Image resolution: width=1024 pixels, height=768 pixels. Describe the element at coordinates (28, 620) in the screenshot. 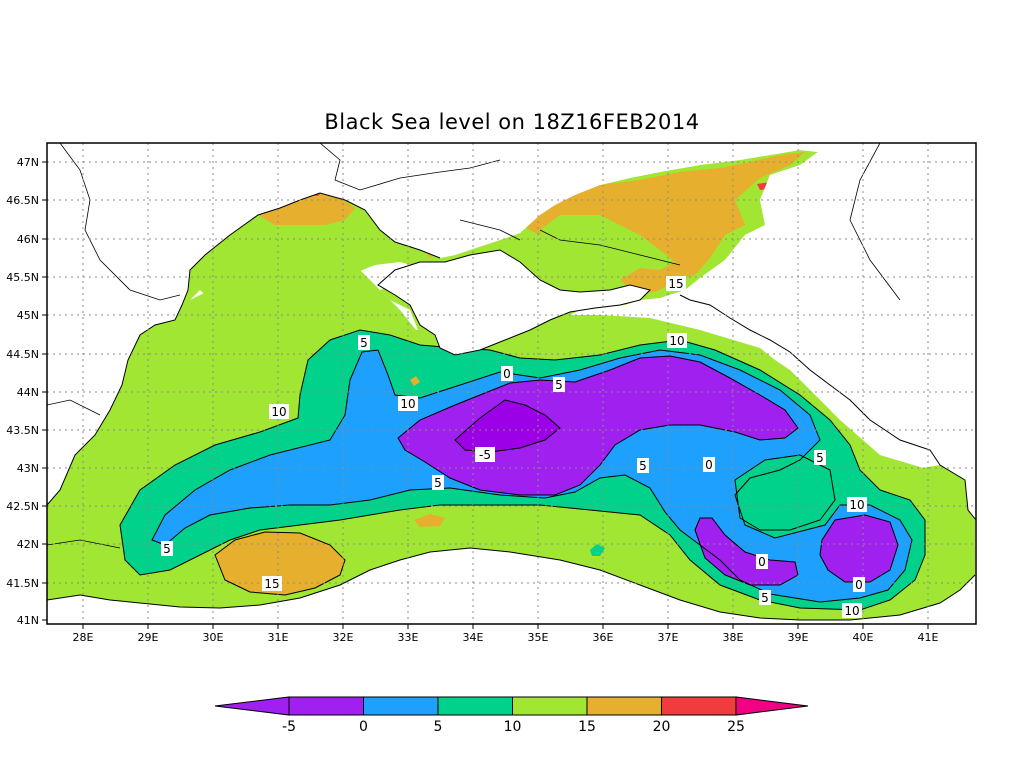

I see `lat-tick-label: 41N` at that location.